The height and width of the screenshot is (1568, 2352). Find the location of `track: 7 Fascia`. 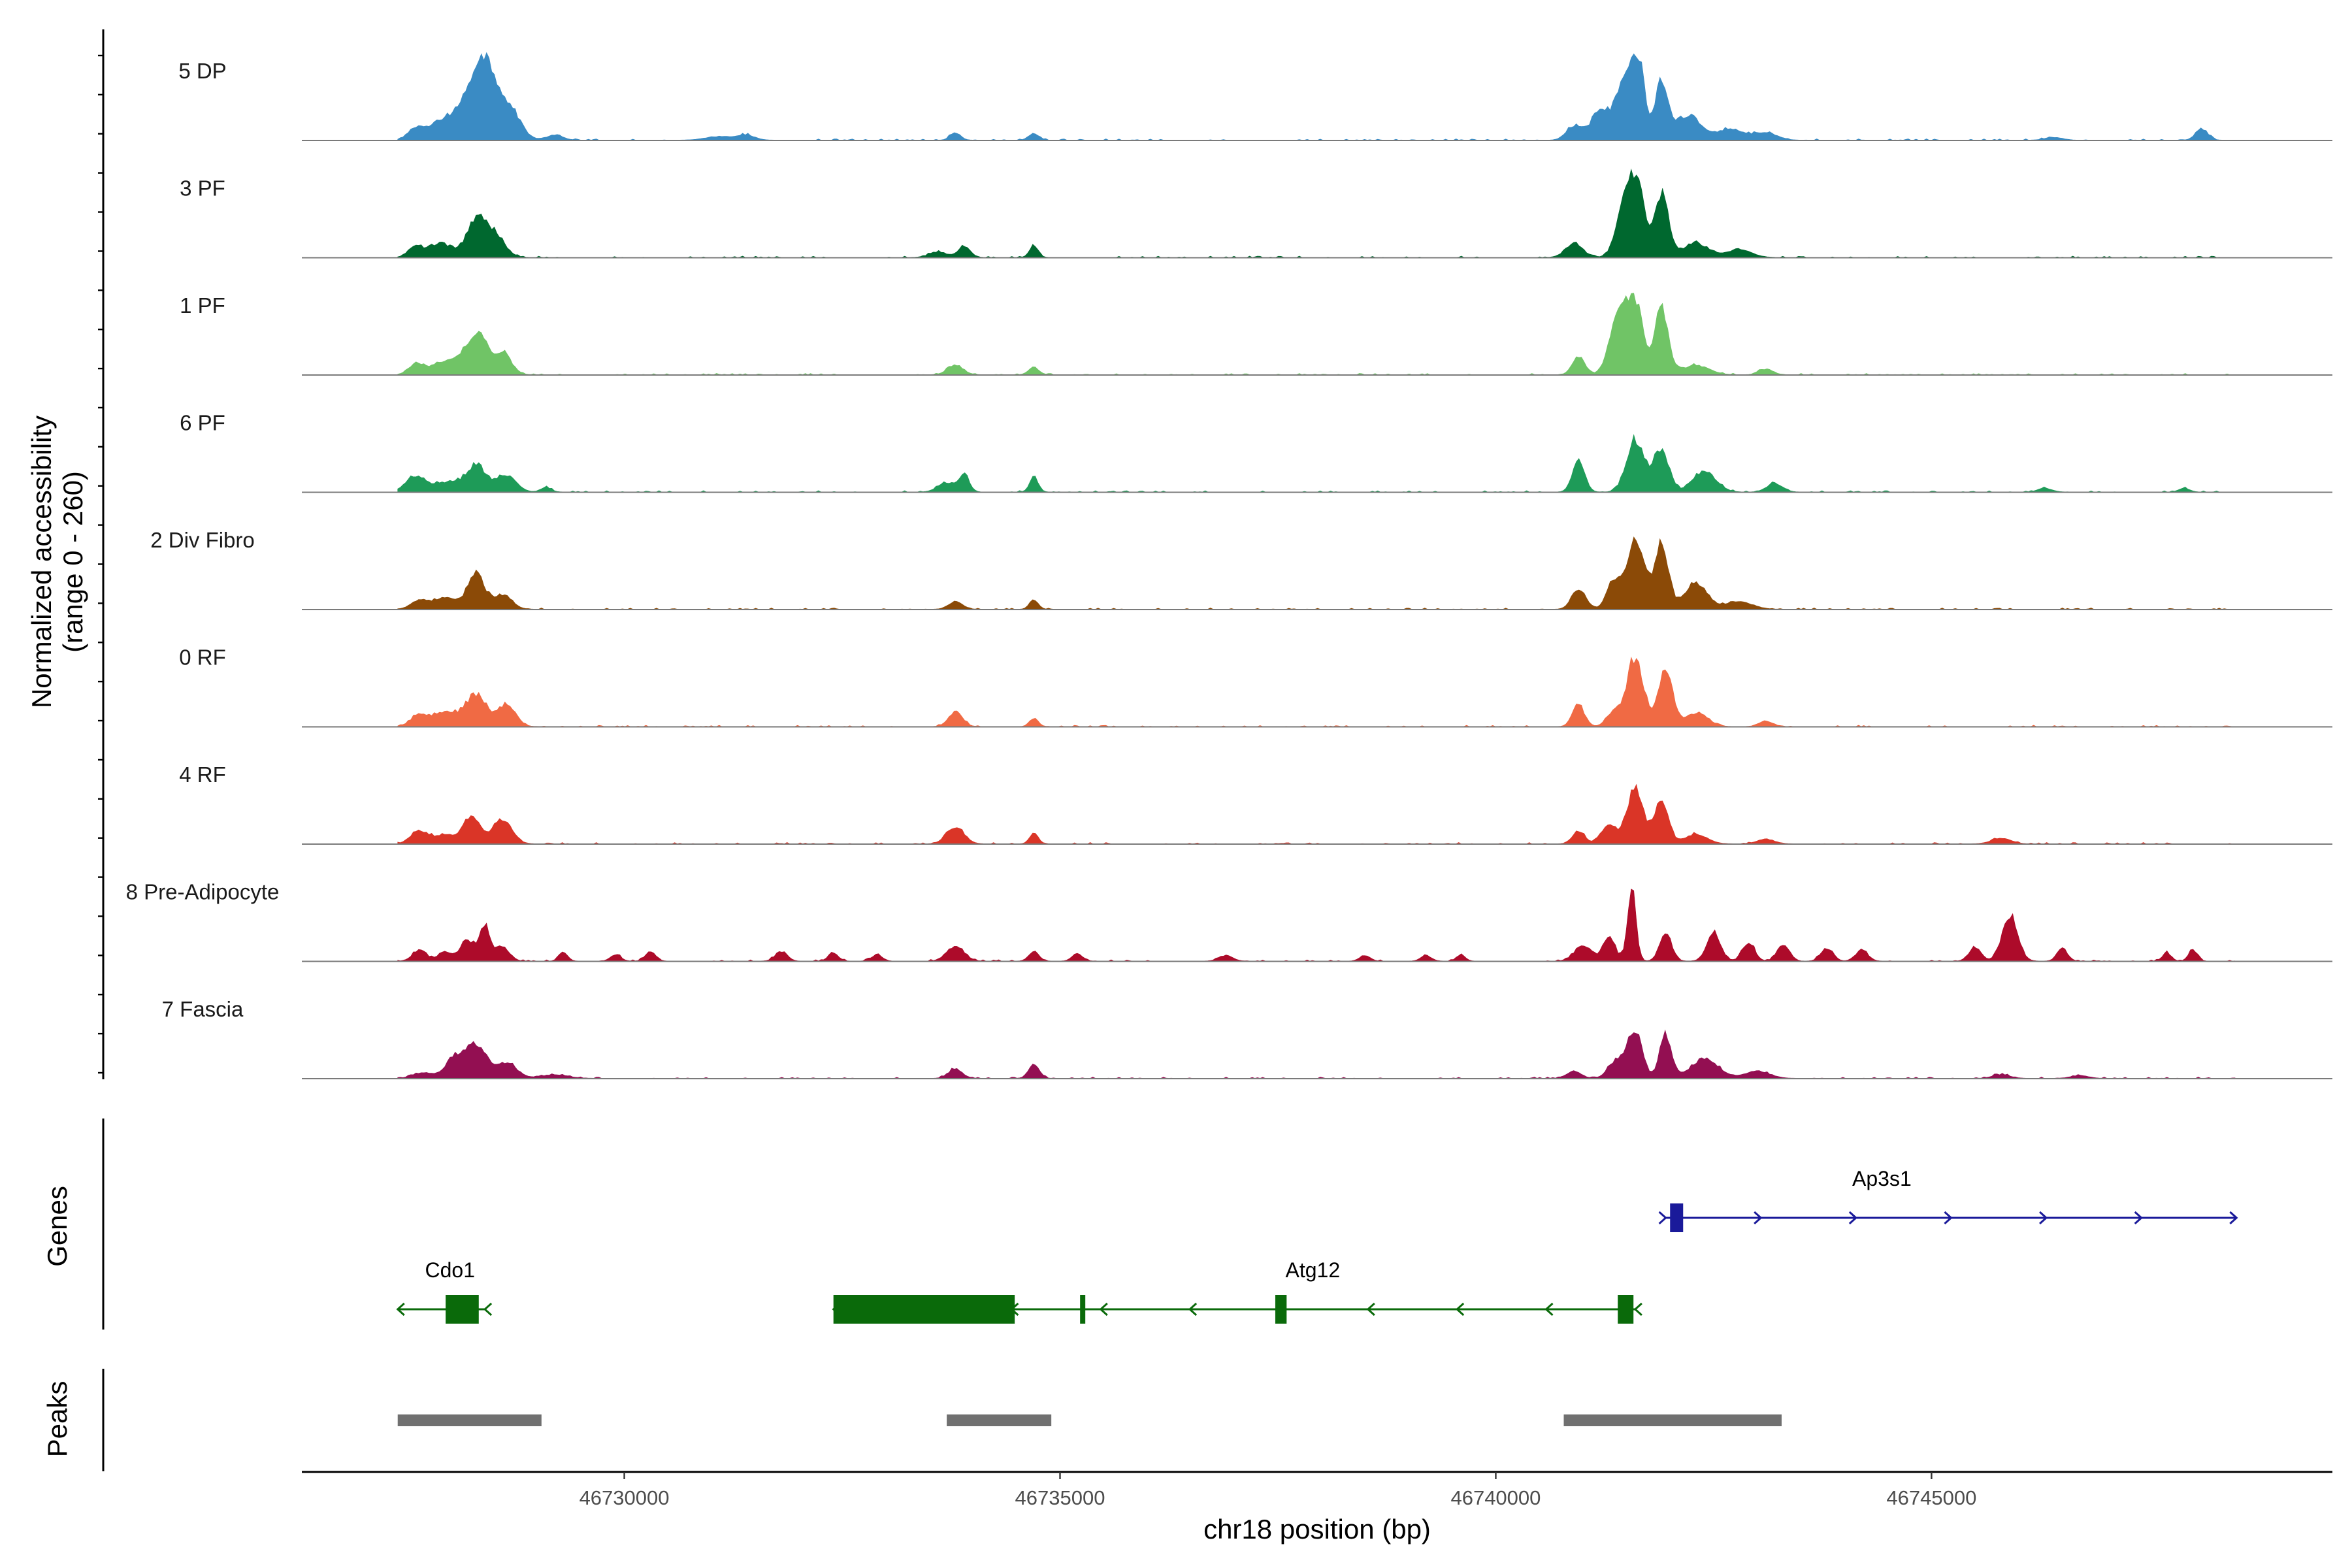

track: 7 Fascia is located at coordinates (1247, 1038).